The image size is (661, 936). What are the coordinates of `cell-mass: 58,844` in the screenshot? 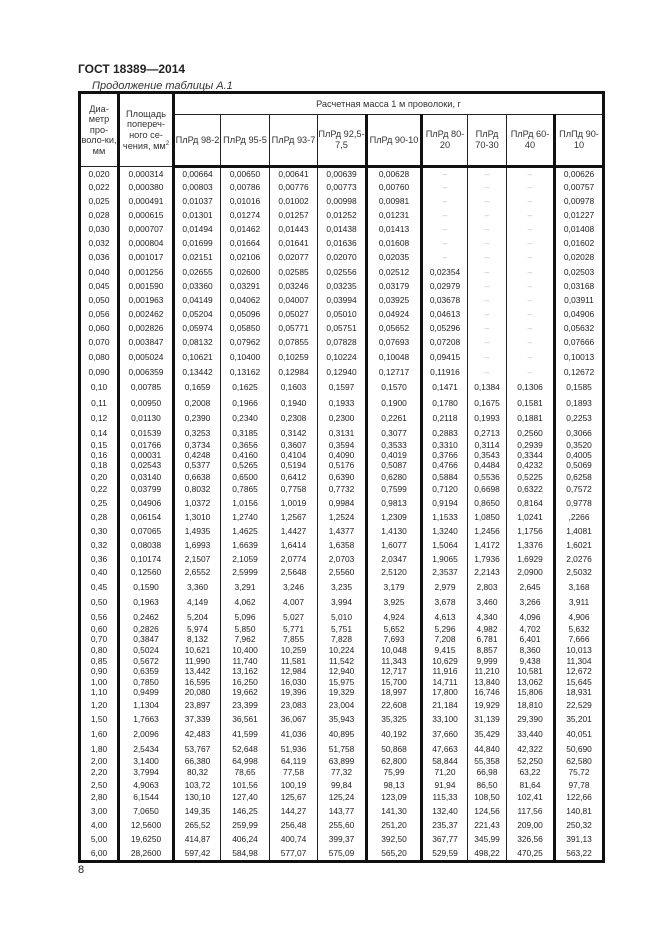 It's located at (444, 761).